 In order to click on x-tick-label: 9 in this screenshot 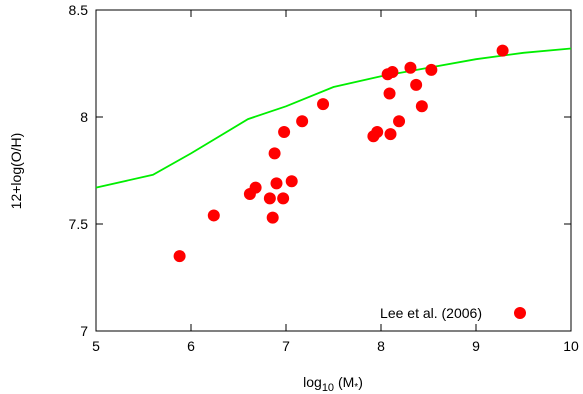, I will do `click(476, 346)`.